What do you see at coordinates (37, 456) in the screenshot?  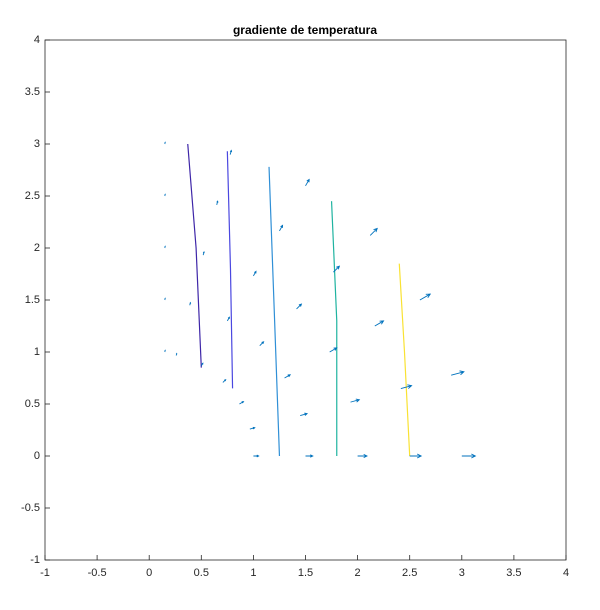 I see `y-tick-label: 0` at bounding box center [37, 456].